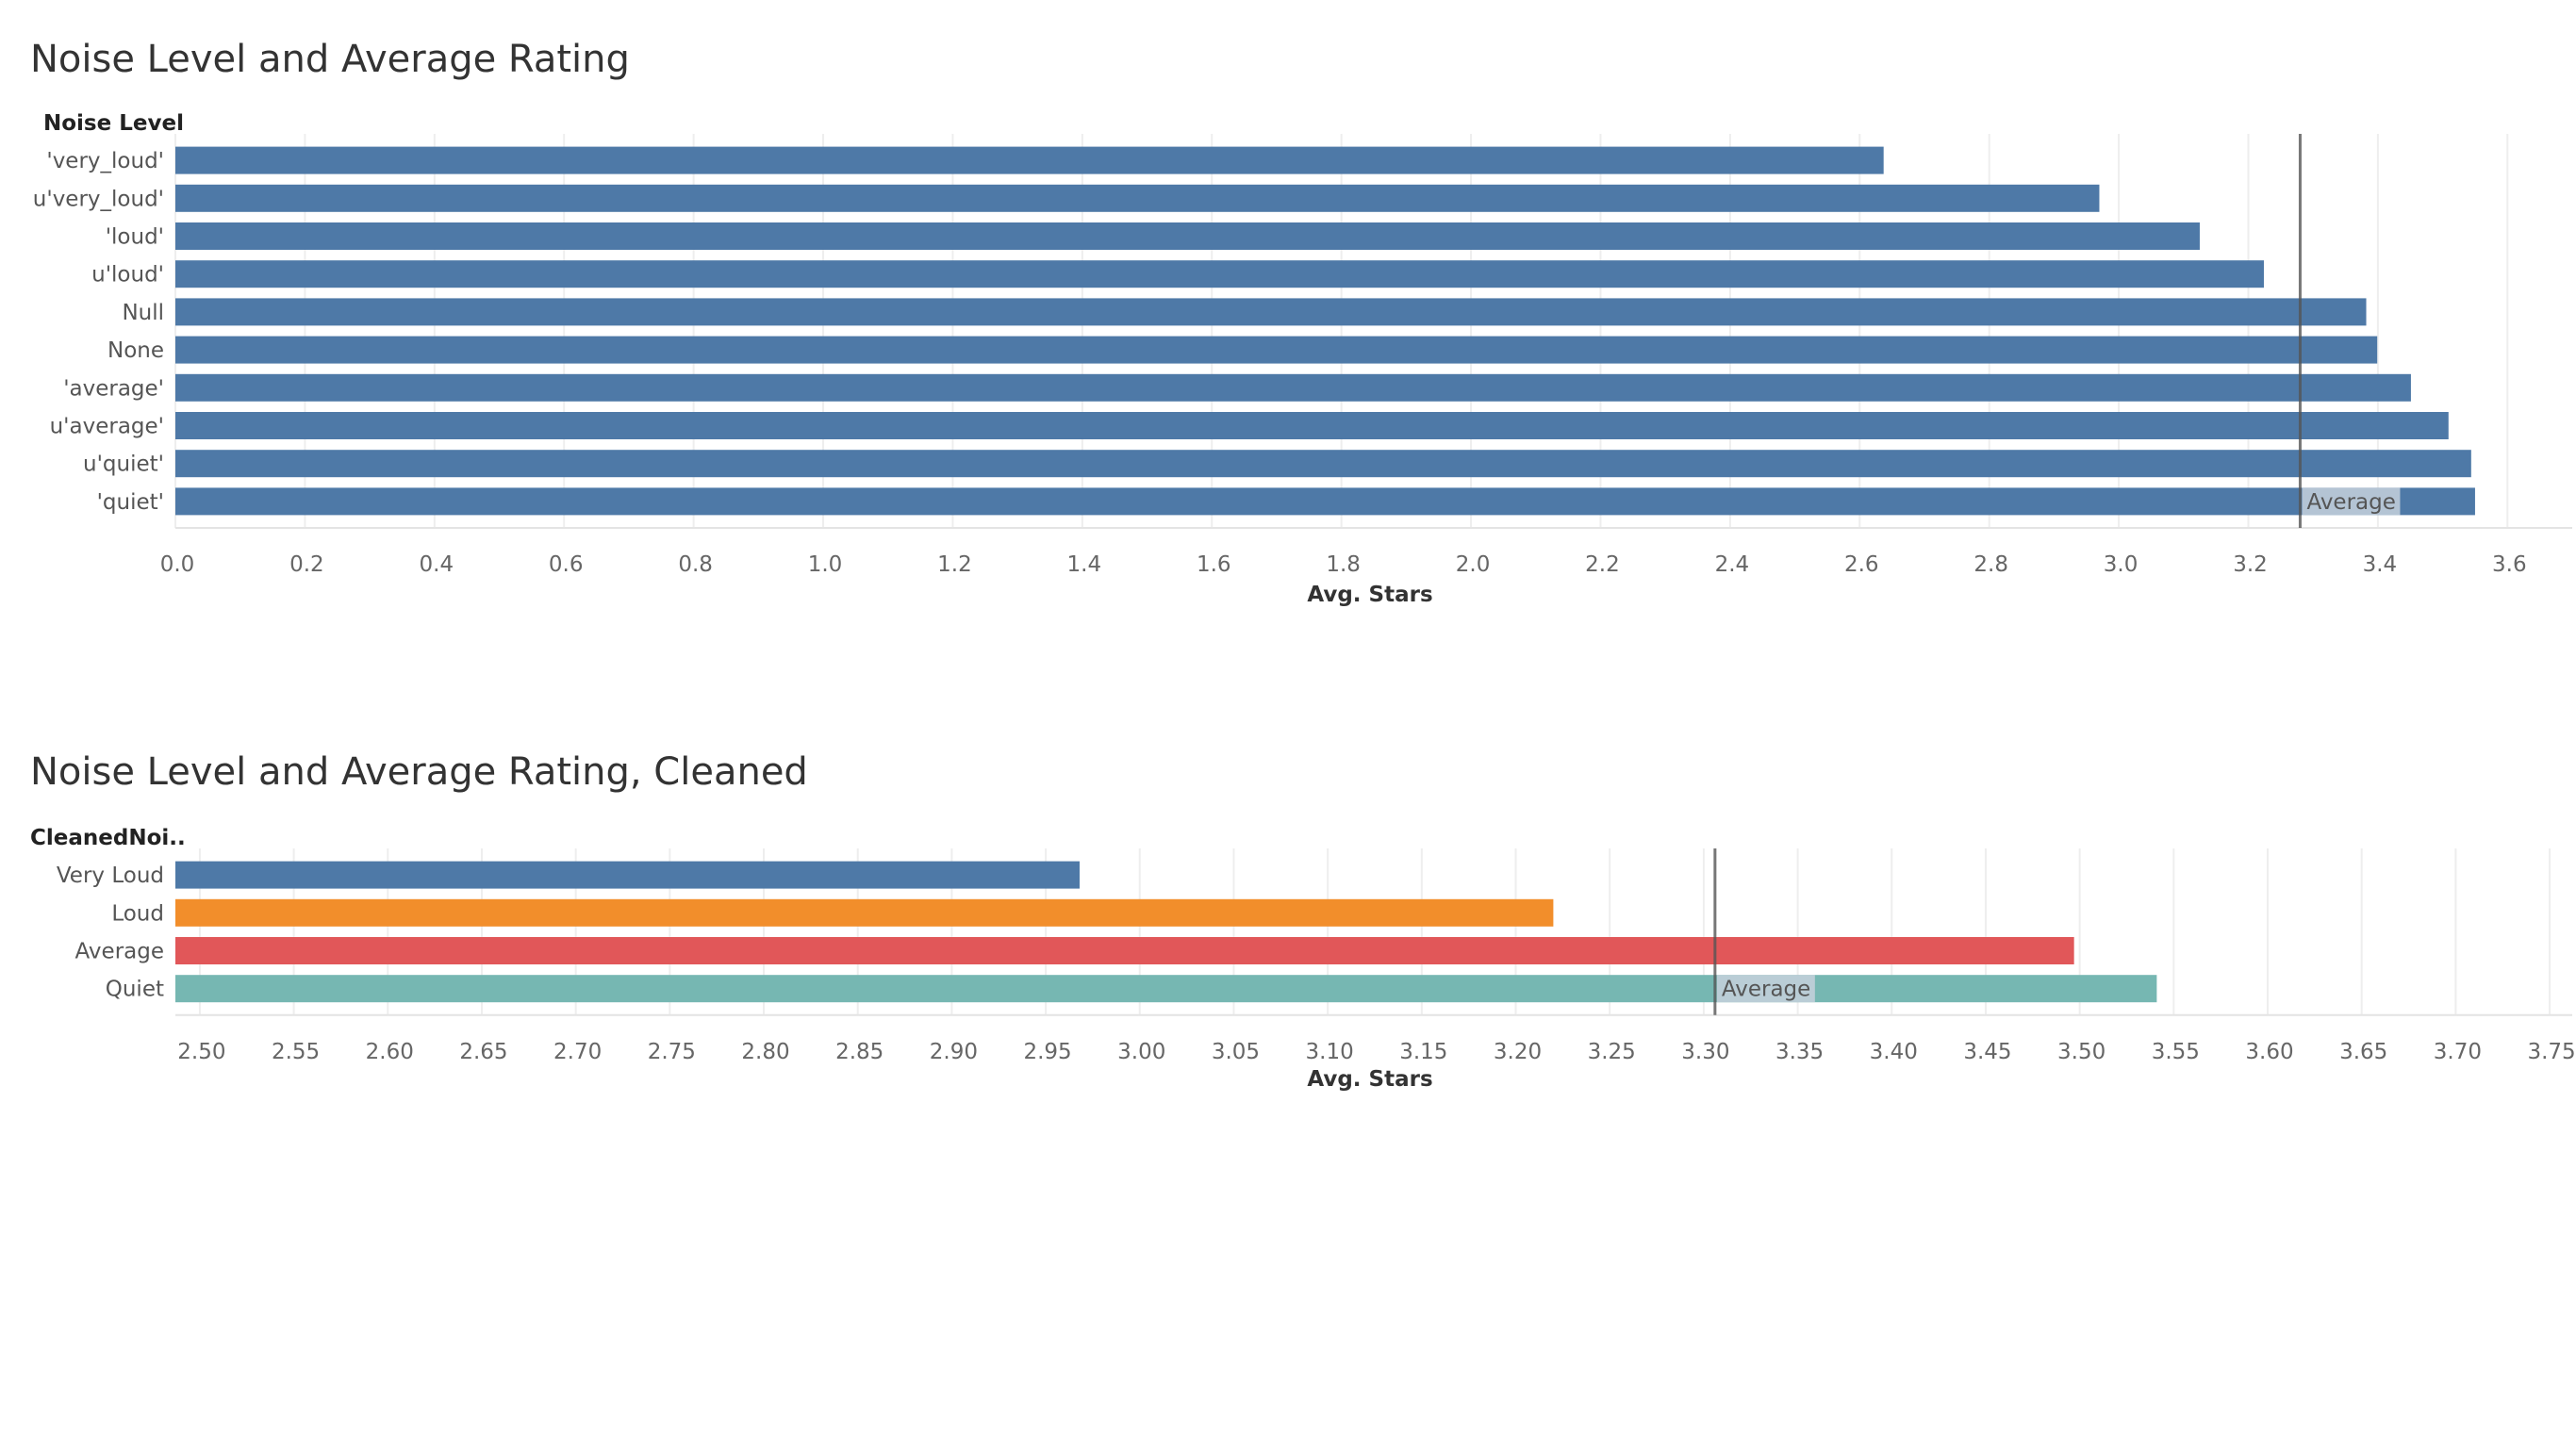 This screenshot has width=2576, height=1448. I want to click on tick-label: 2.80, so click(765, 1052).